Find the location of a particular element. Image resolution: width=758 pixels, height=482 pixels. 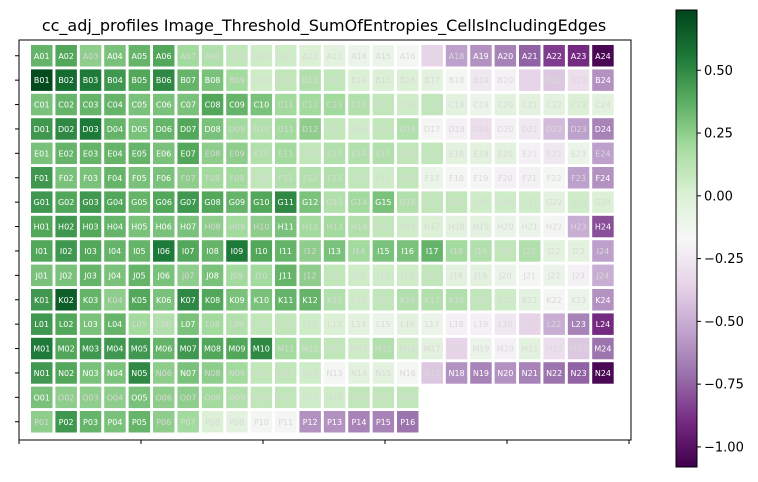

well-label-H19: H19 is located at coordinates (481, 227).